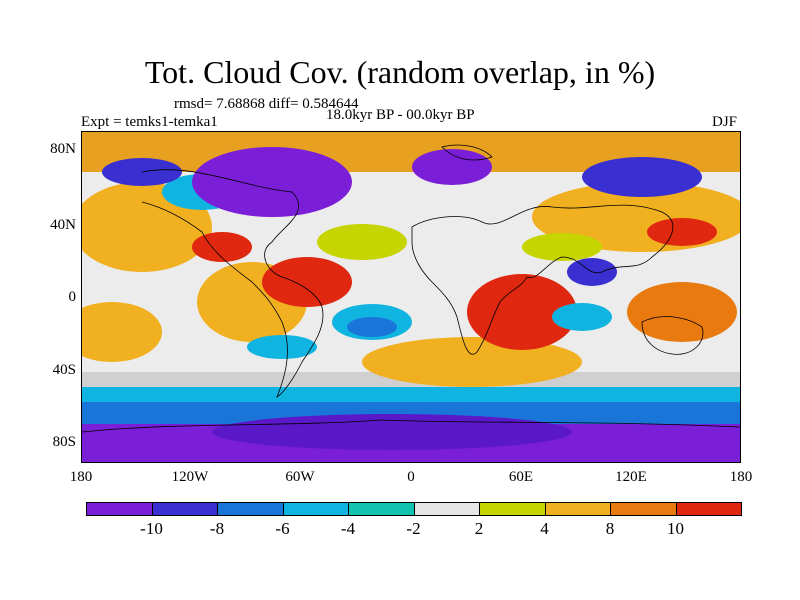 The height and width of the screenshot is (600, 800). What do you see at coordinates (64, 370) in the screenshot?
I see `latitude-tick: 40S` at bounding box center [64, 370].